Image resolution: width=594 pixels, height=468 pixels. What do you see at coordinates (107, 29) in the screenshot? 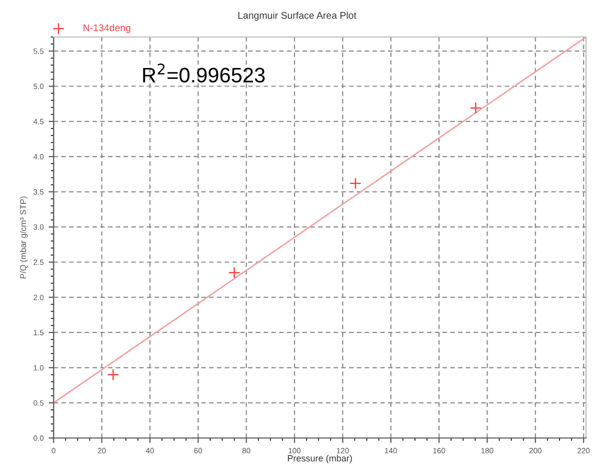
I see `legend-label: N-134deng` at bounding box center [107, 29].